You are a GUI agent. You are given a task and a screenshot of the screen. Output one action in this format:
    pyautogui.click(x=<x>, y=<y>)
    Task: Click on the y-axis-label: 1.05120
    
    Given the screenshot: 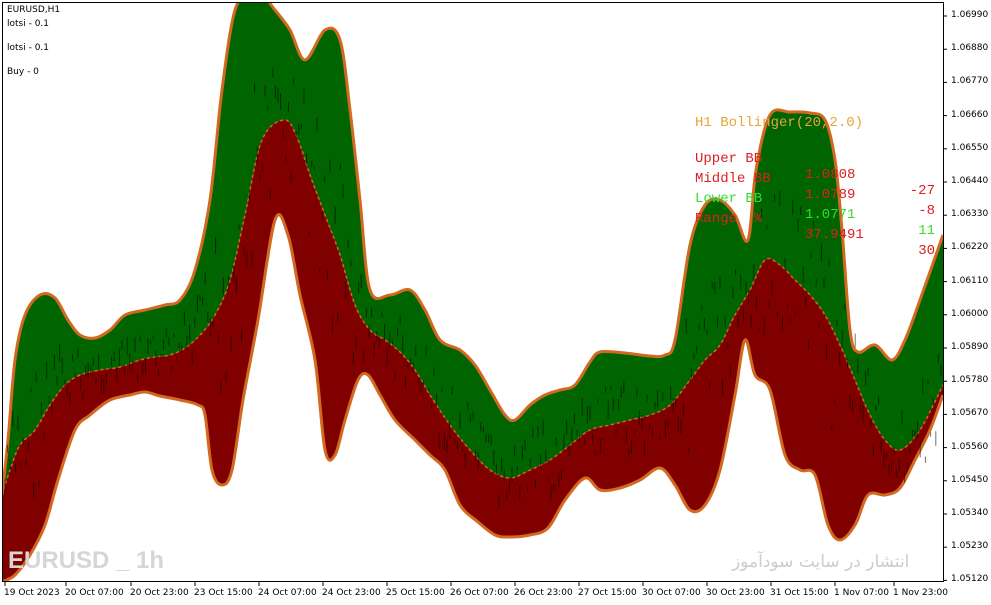 What is the action you would take?
    pyautogui.click(x=970, y=579)
    